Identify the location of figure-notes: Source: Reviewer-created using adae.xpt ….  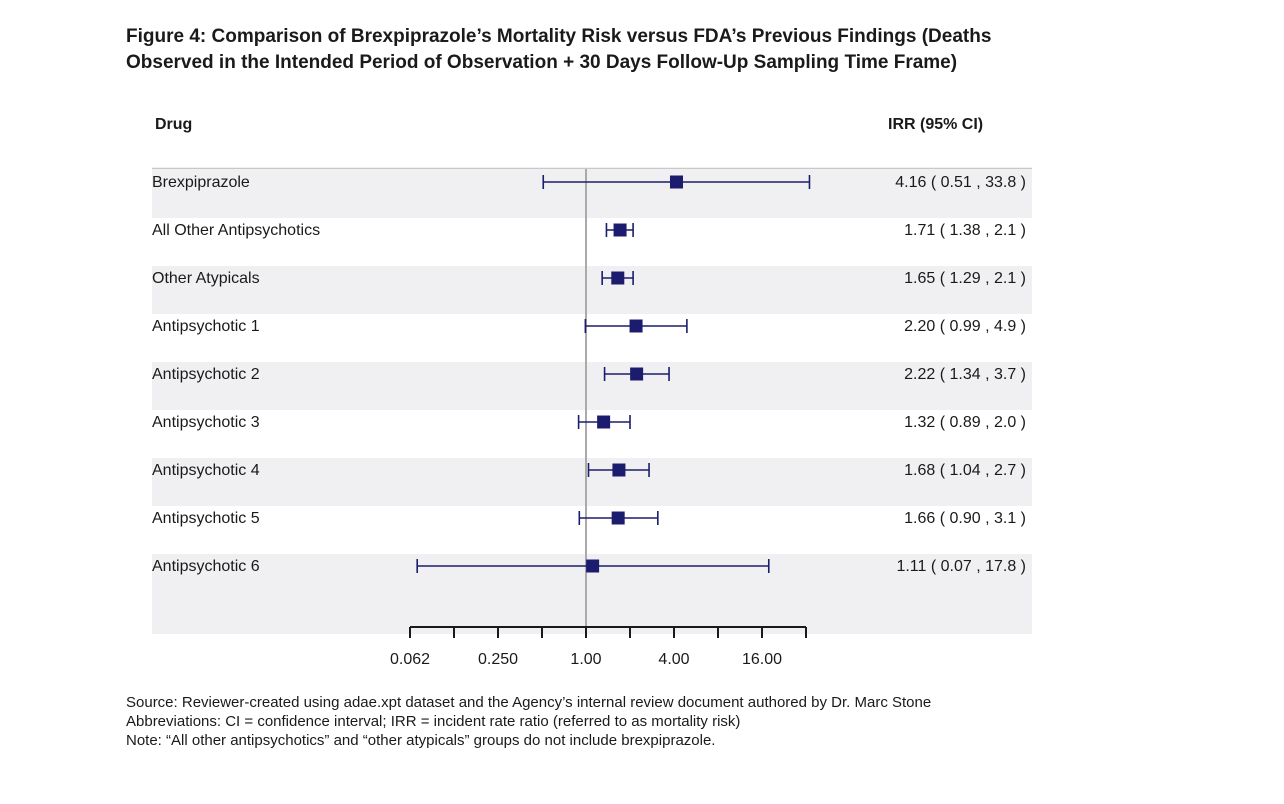
(528, 721).